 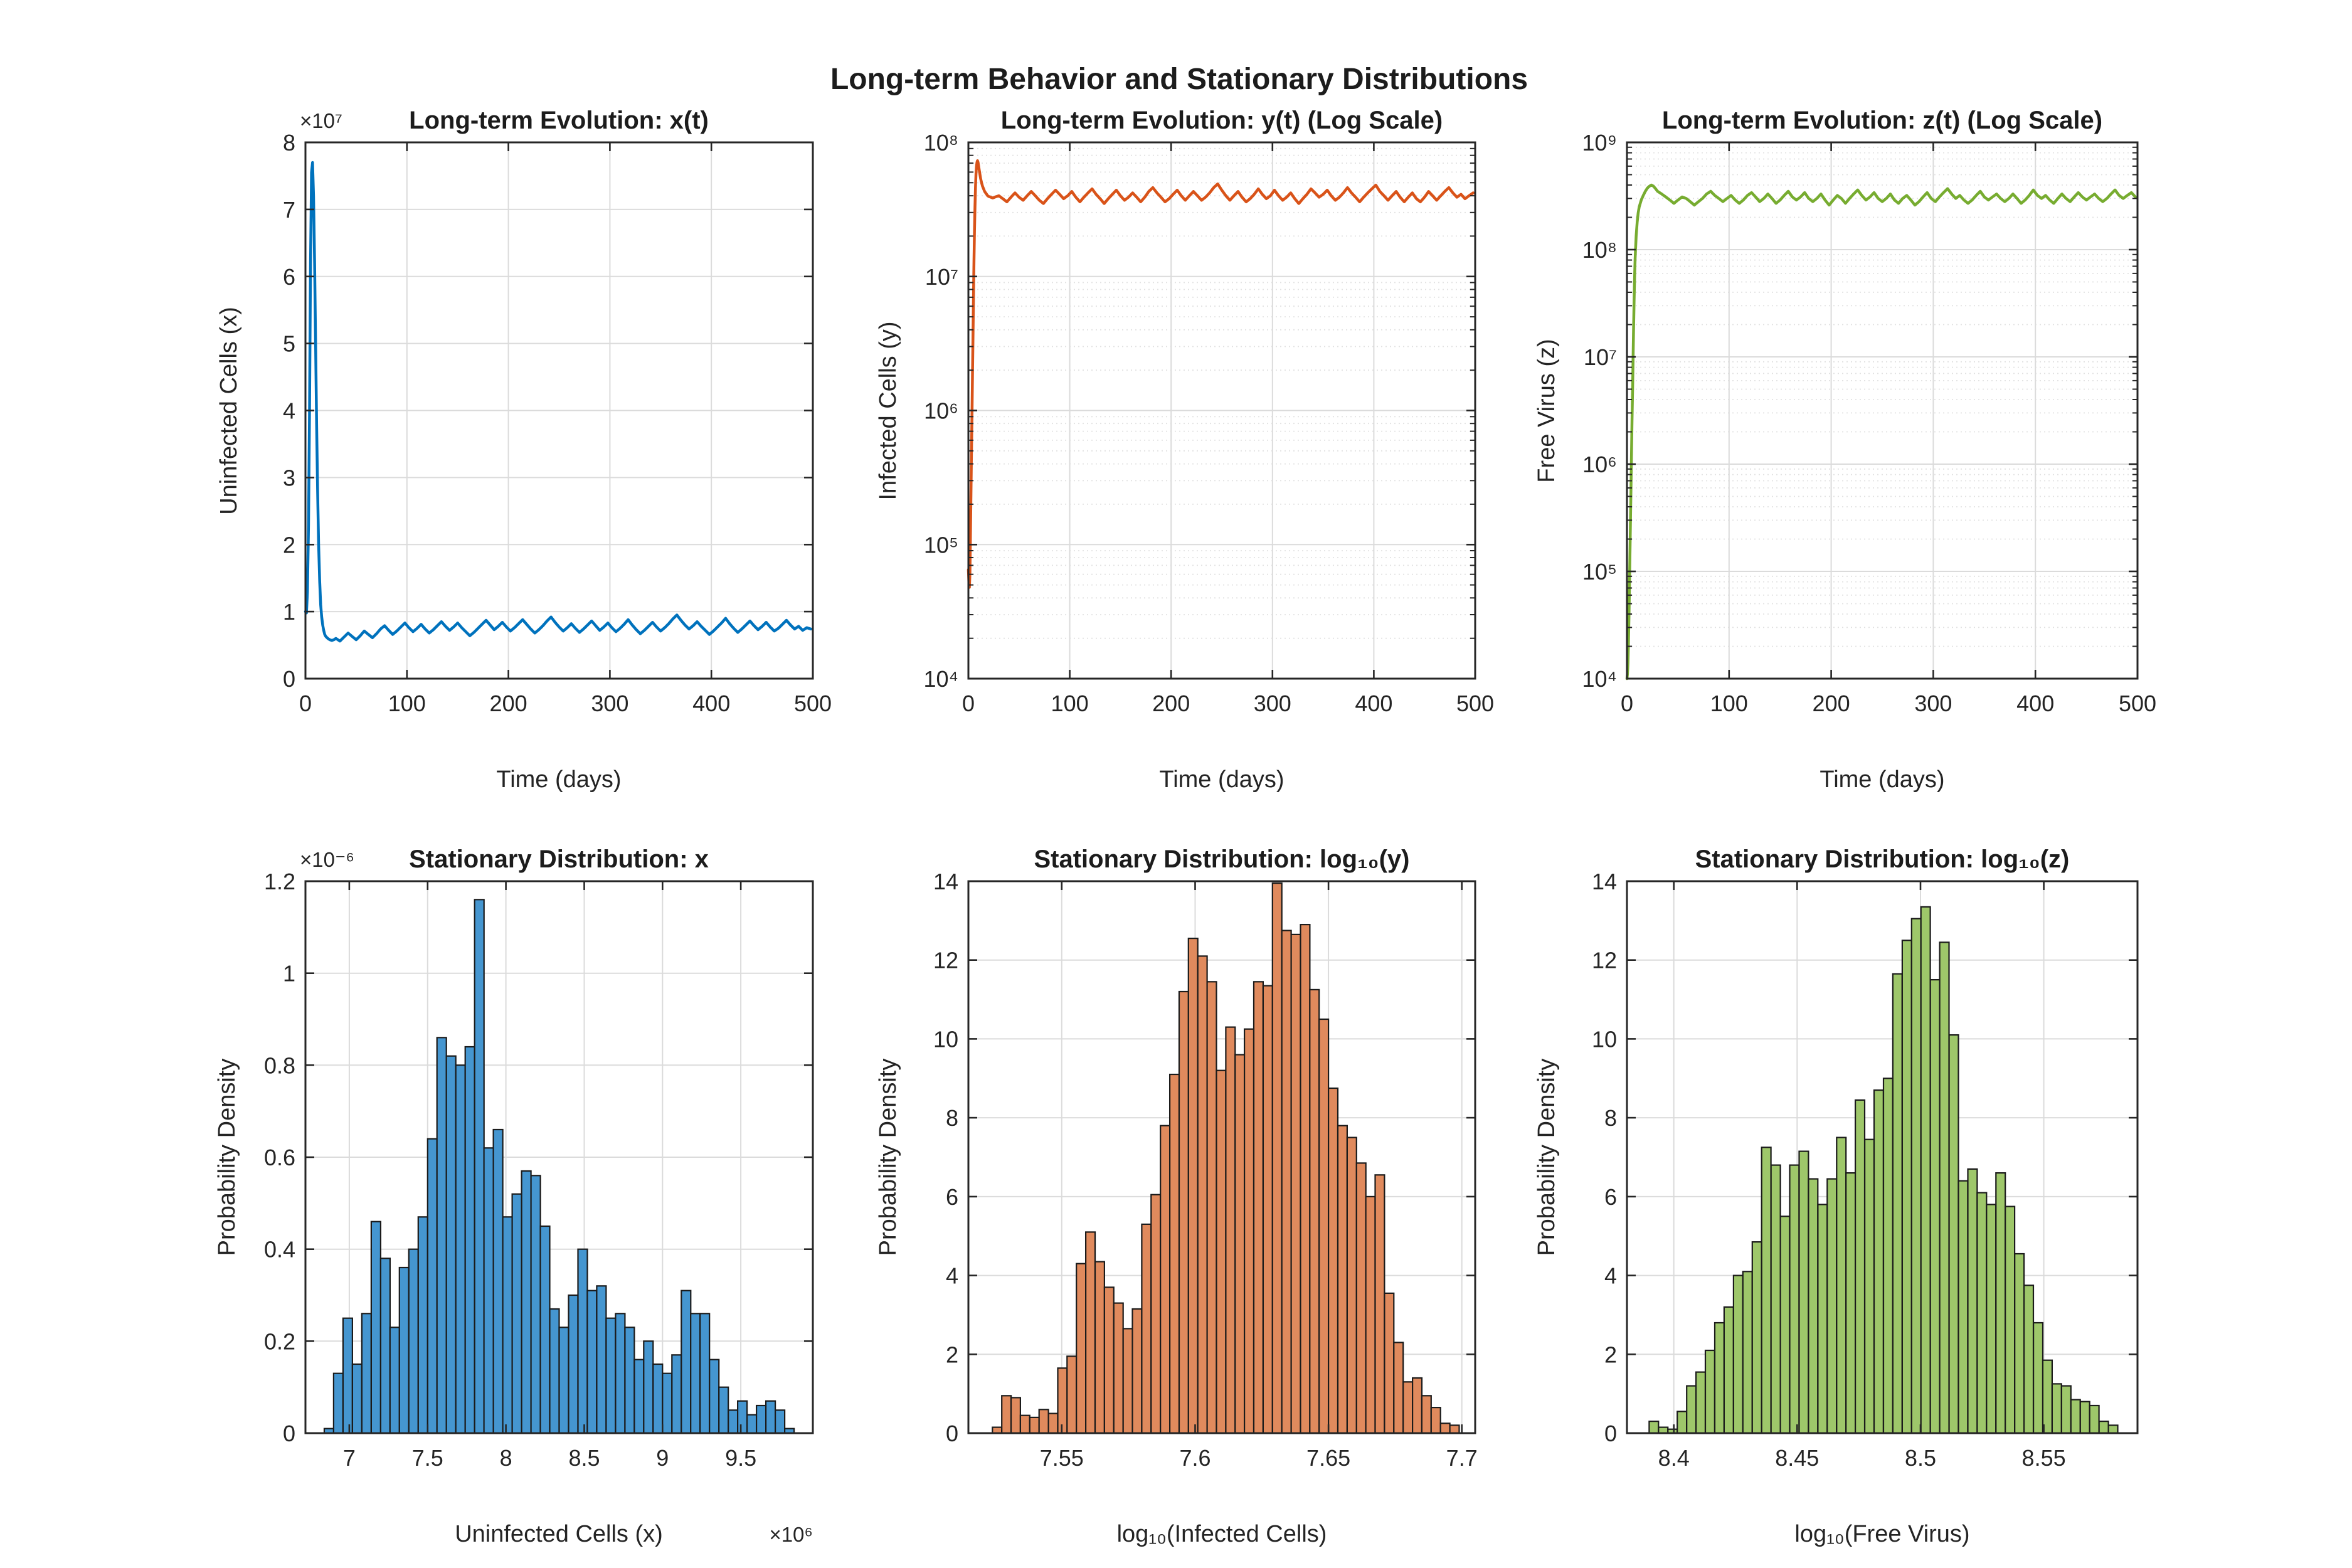 What do you see at coordinates (559, 1166) in the screenshot?
I see `histogram-bars` at bounding box center [559, 1166].